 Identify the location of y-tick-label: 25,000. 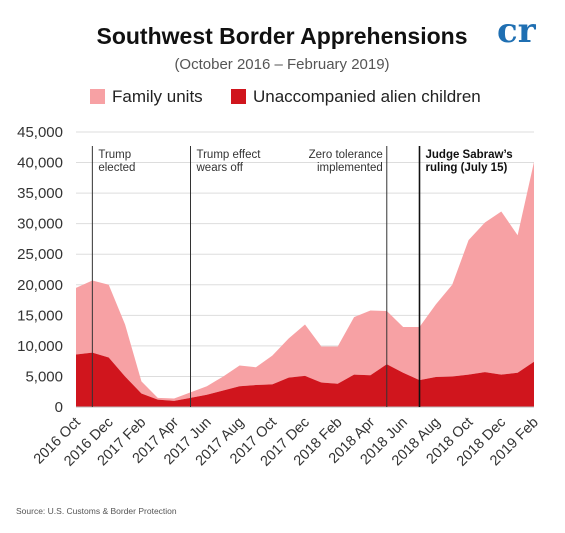
(40, 254).